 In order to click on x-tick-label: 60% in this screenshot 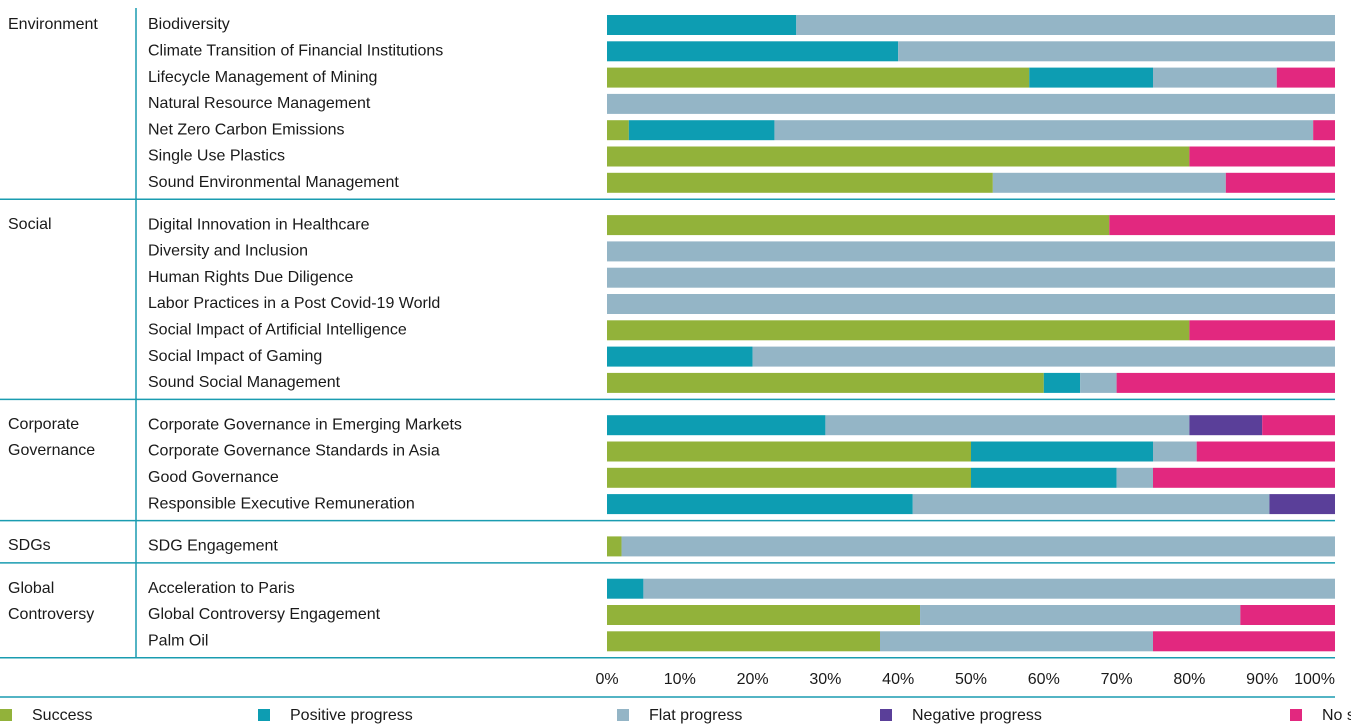, I will do `click(1044, 679)`.